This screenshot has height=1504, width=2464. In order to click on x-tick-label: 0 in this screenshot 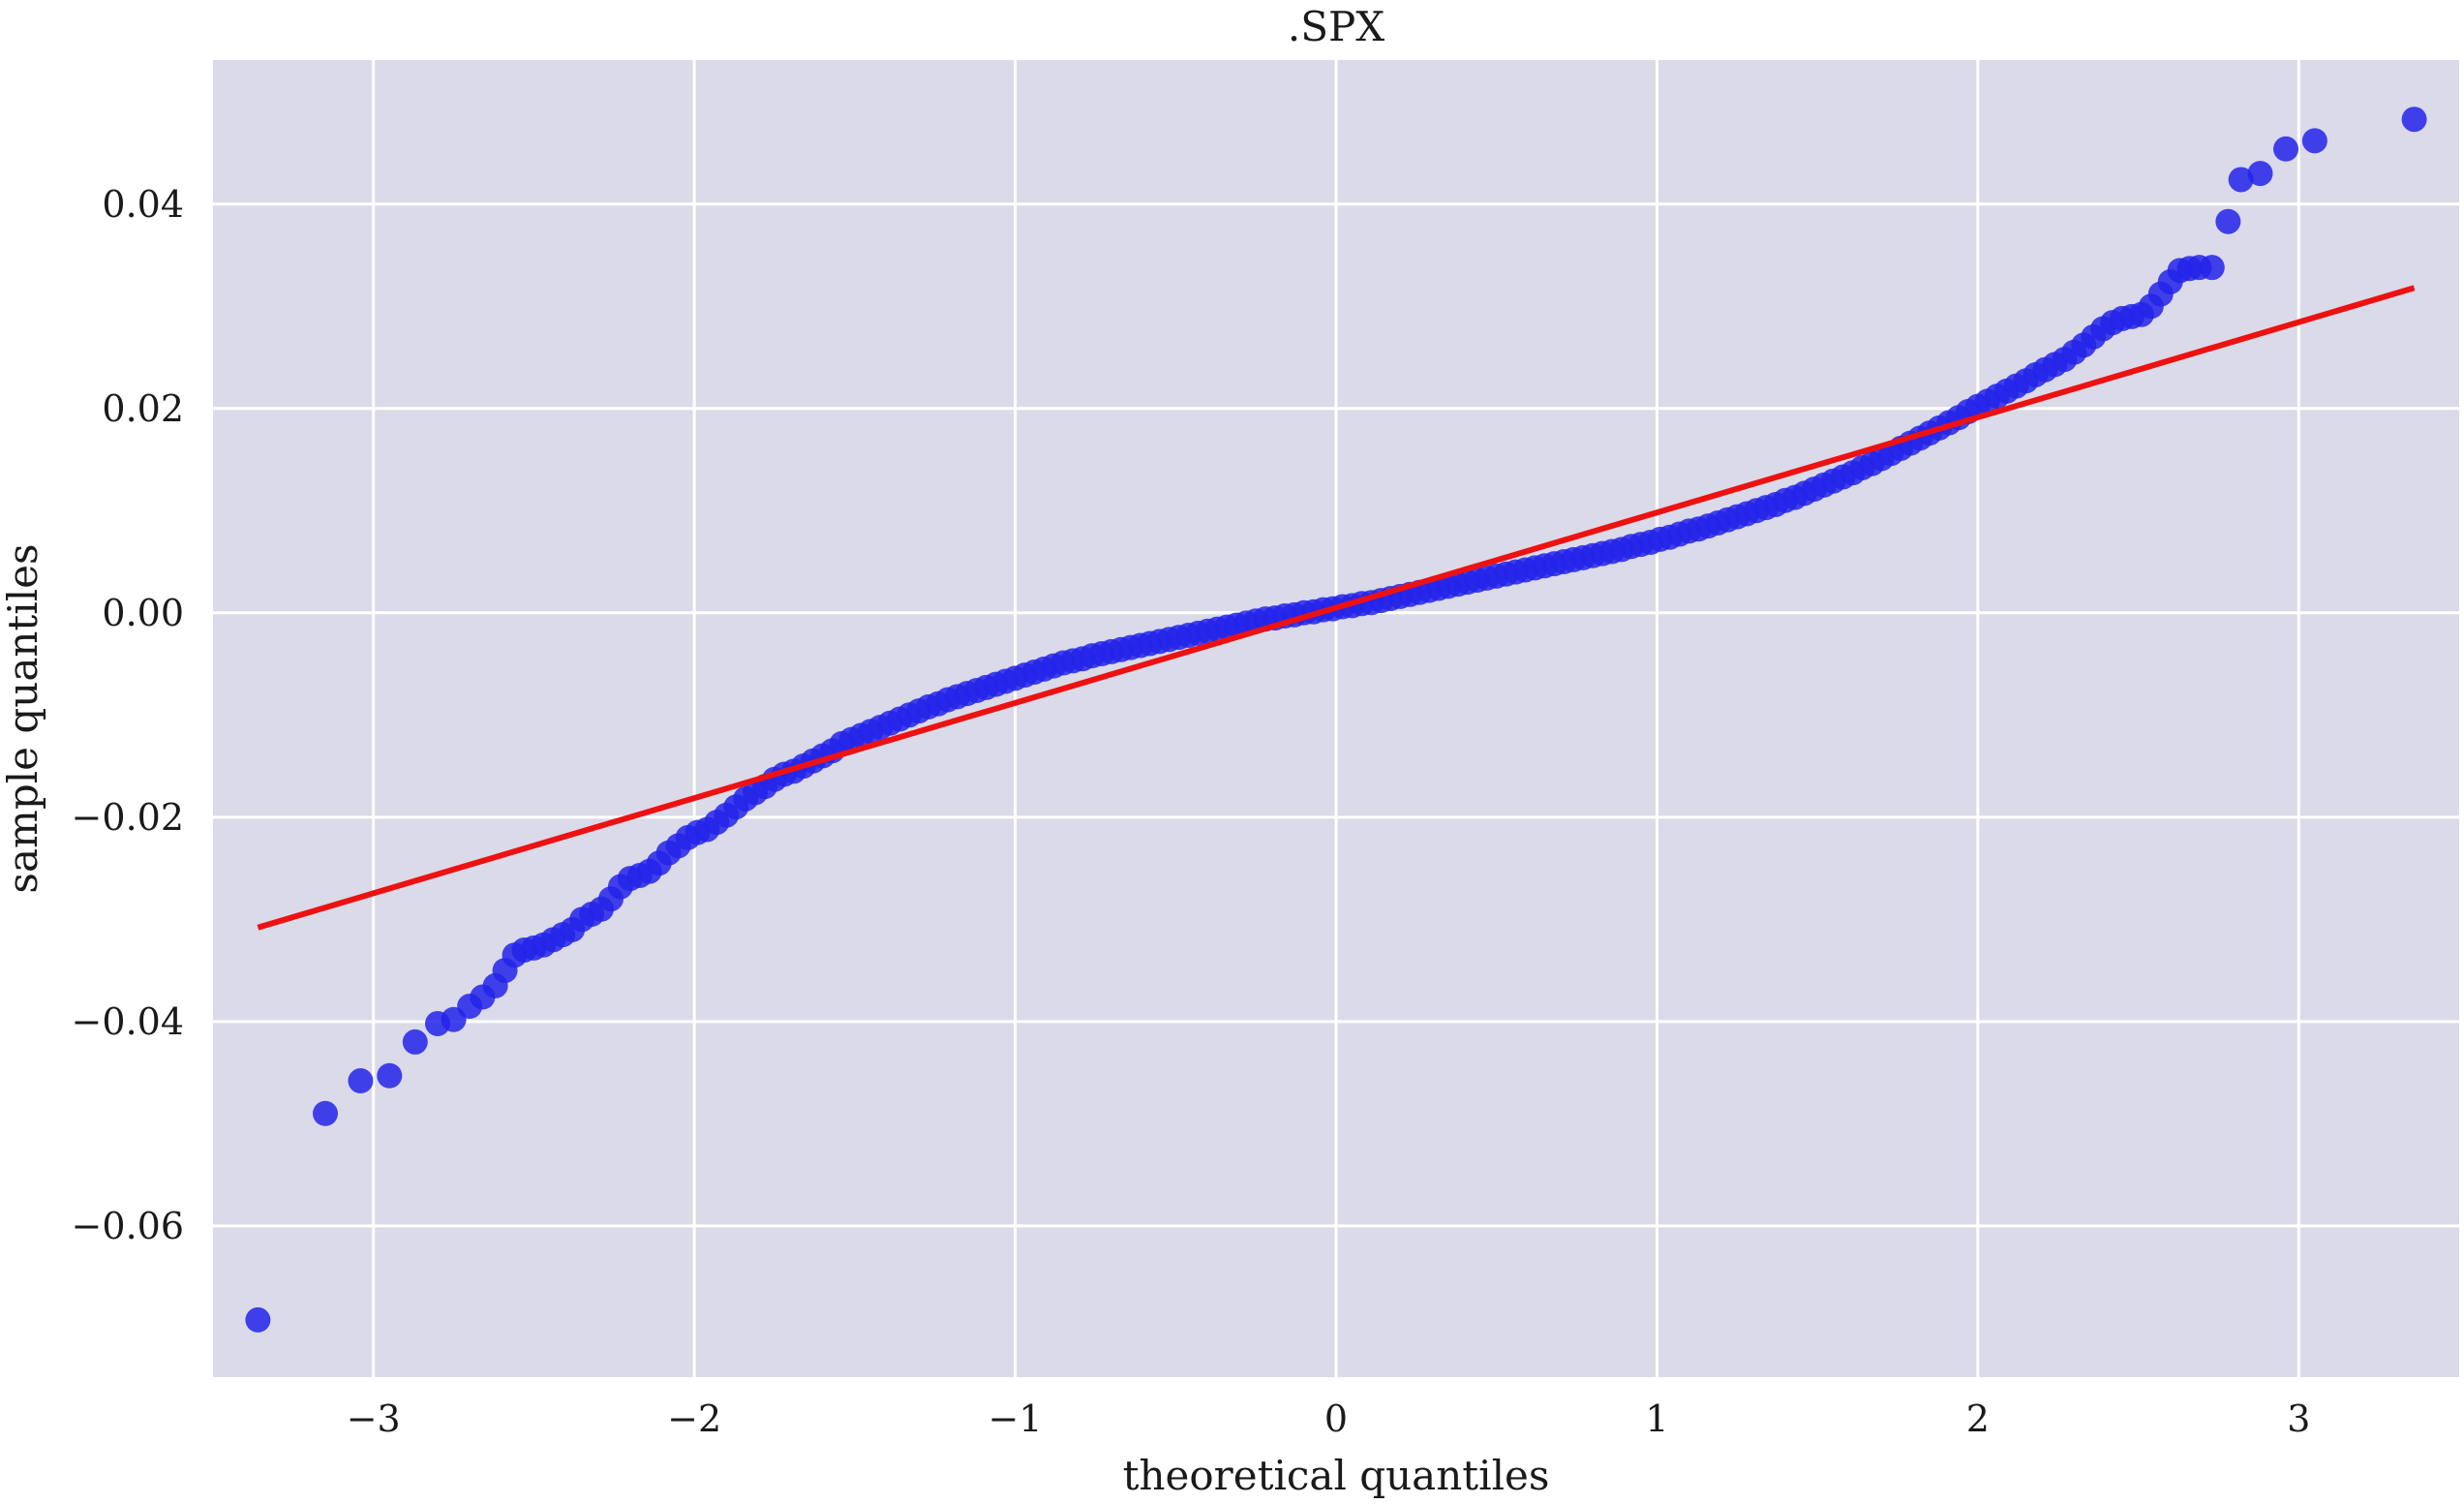, I will do `click(1336, 1418)`.